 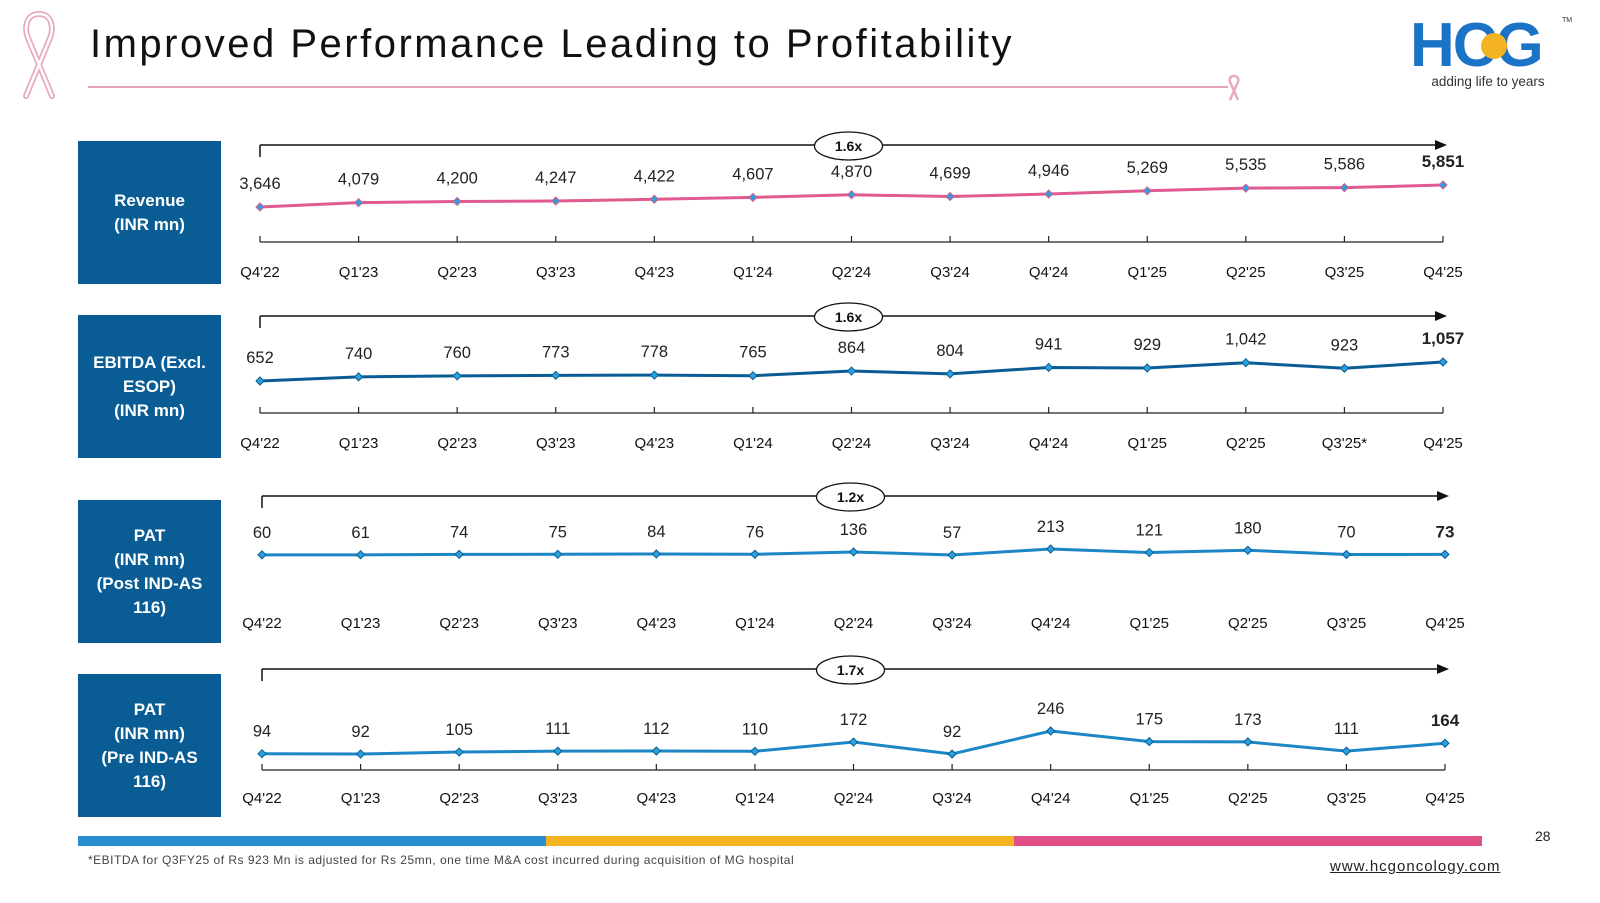 What do you see at coordinates (555, 178) in the screenshot?
I see `revenue-data-label: 4,247` at bounding box center [555, 178].